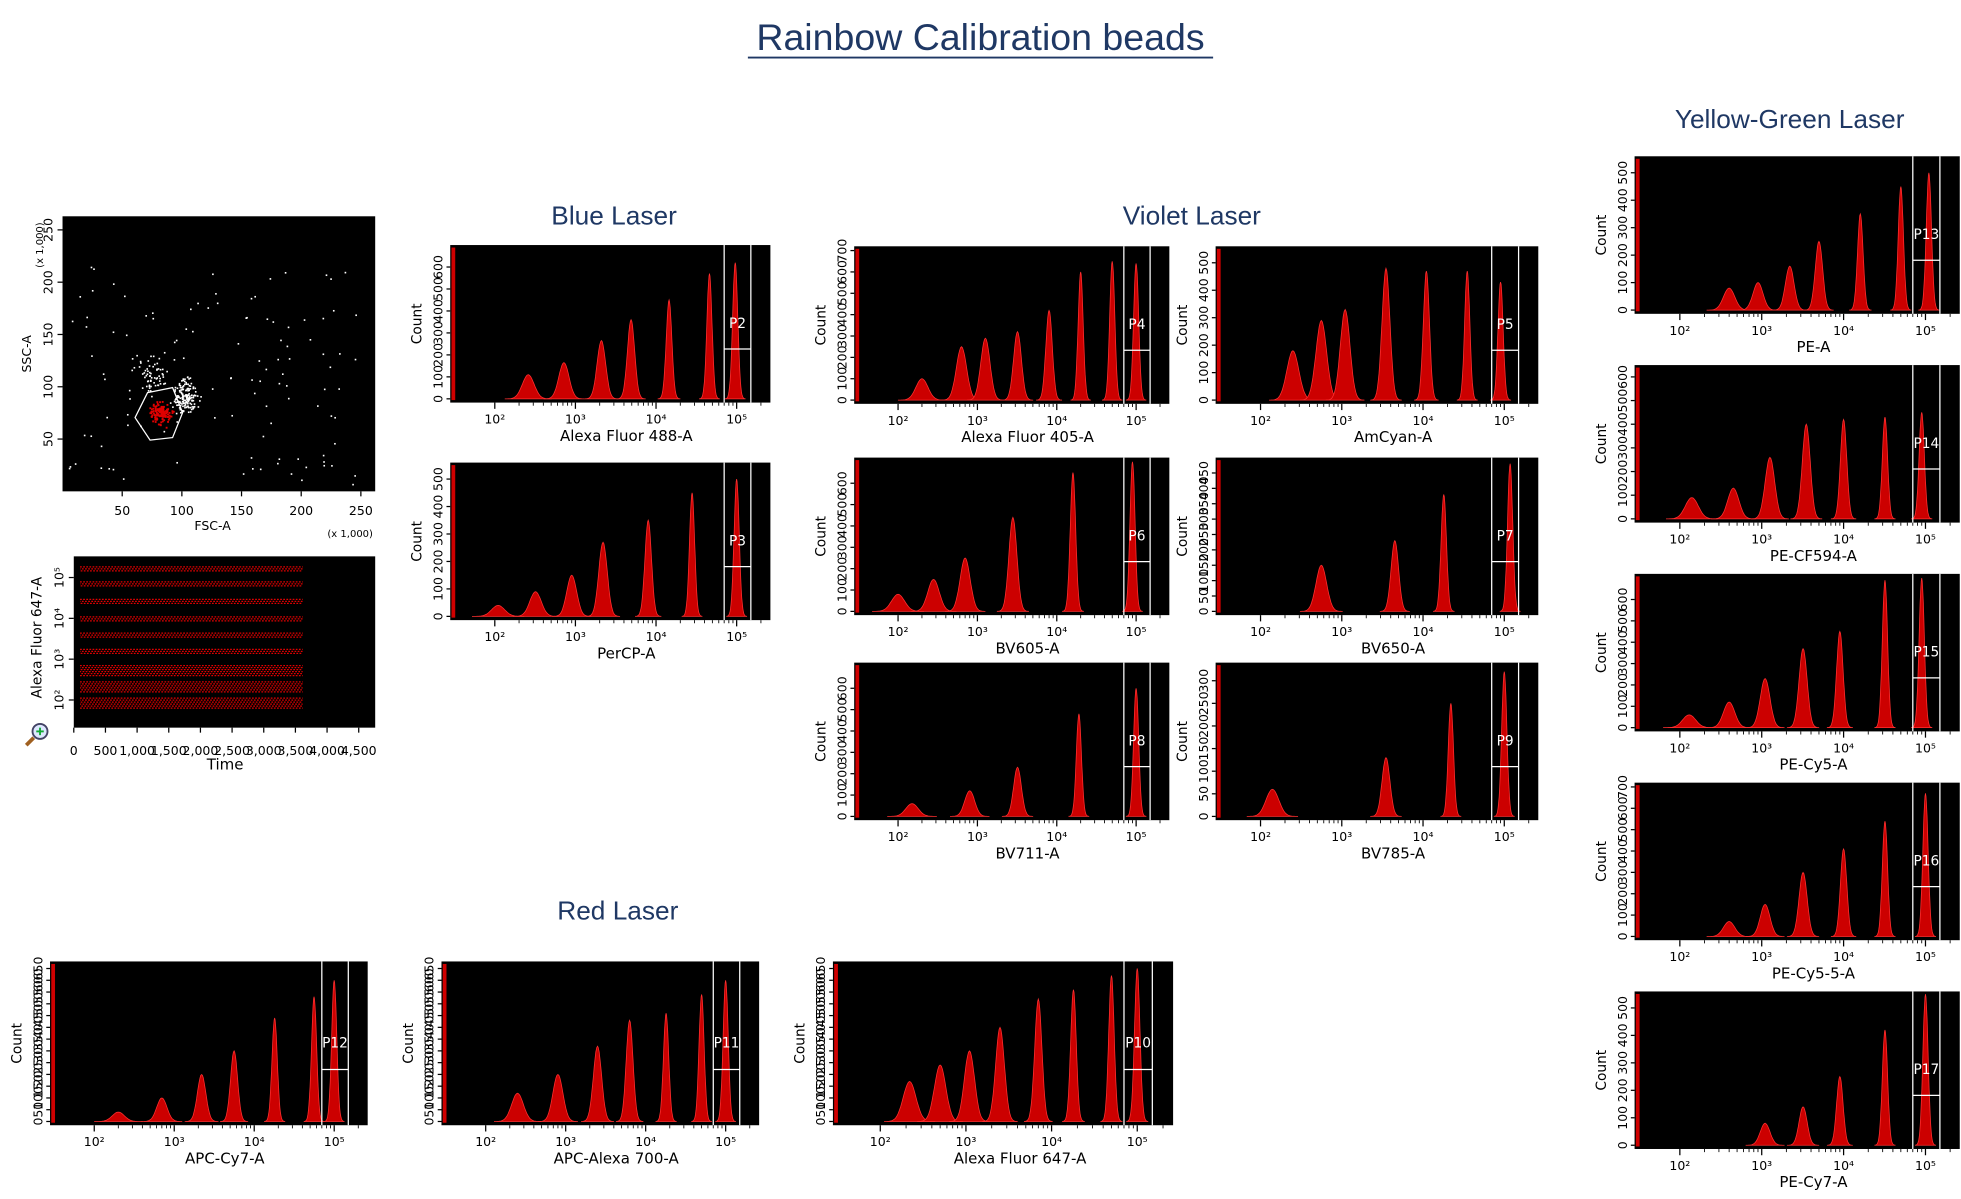 This screenshot has width=1961, height=1199. What do you see at coordinates (437, 311) in the screenshot?
I see `y-tick-label: 400` at bounding box center [437, 311].